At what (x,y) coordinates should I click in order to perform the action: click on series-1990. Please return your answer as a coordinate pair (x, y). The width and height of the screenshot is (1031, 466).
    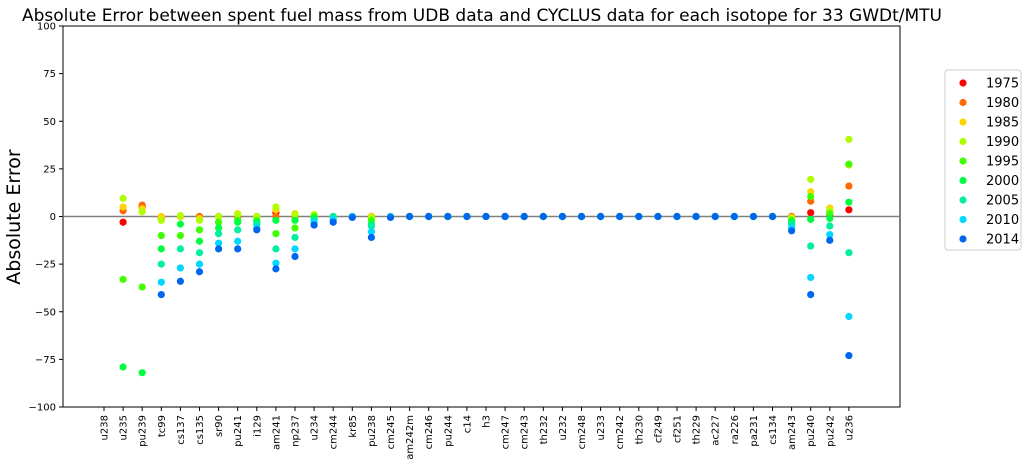
    Looking at the image, I should click on (486, 179).